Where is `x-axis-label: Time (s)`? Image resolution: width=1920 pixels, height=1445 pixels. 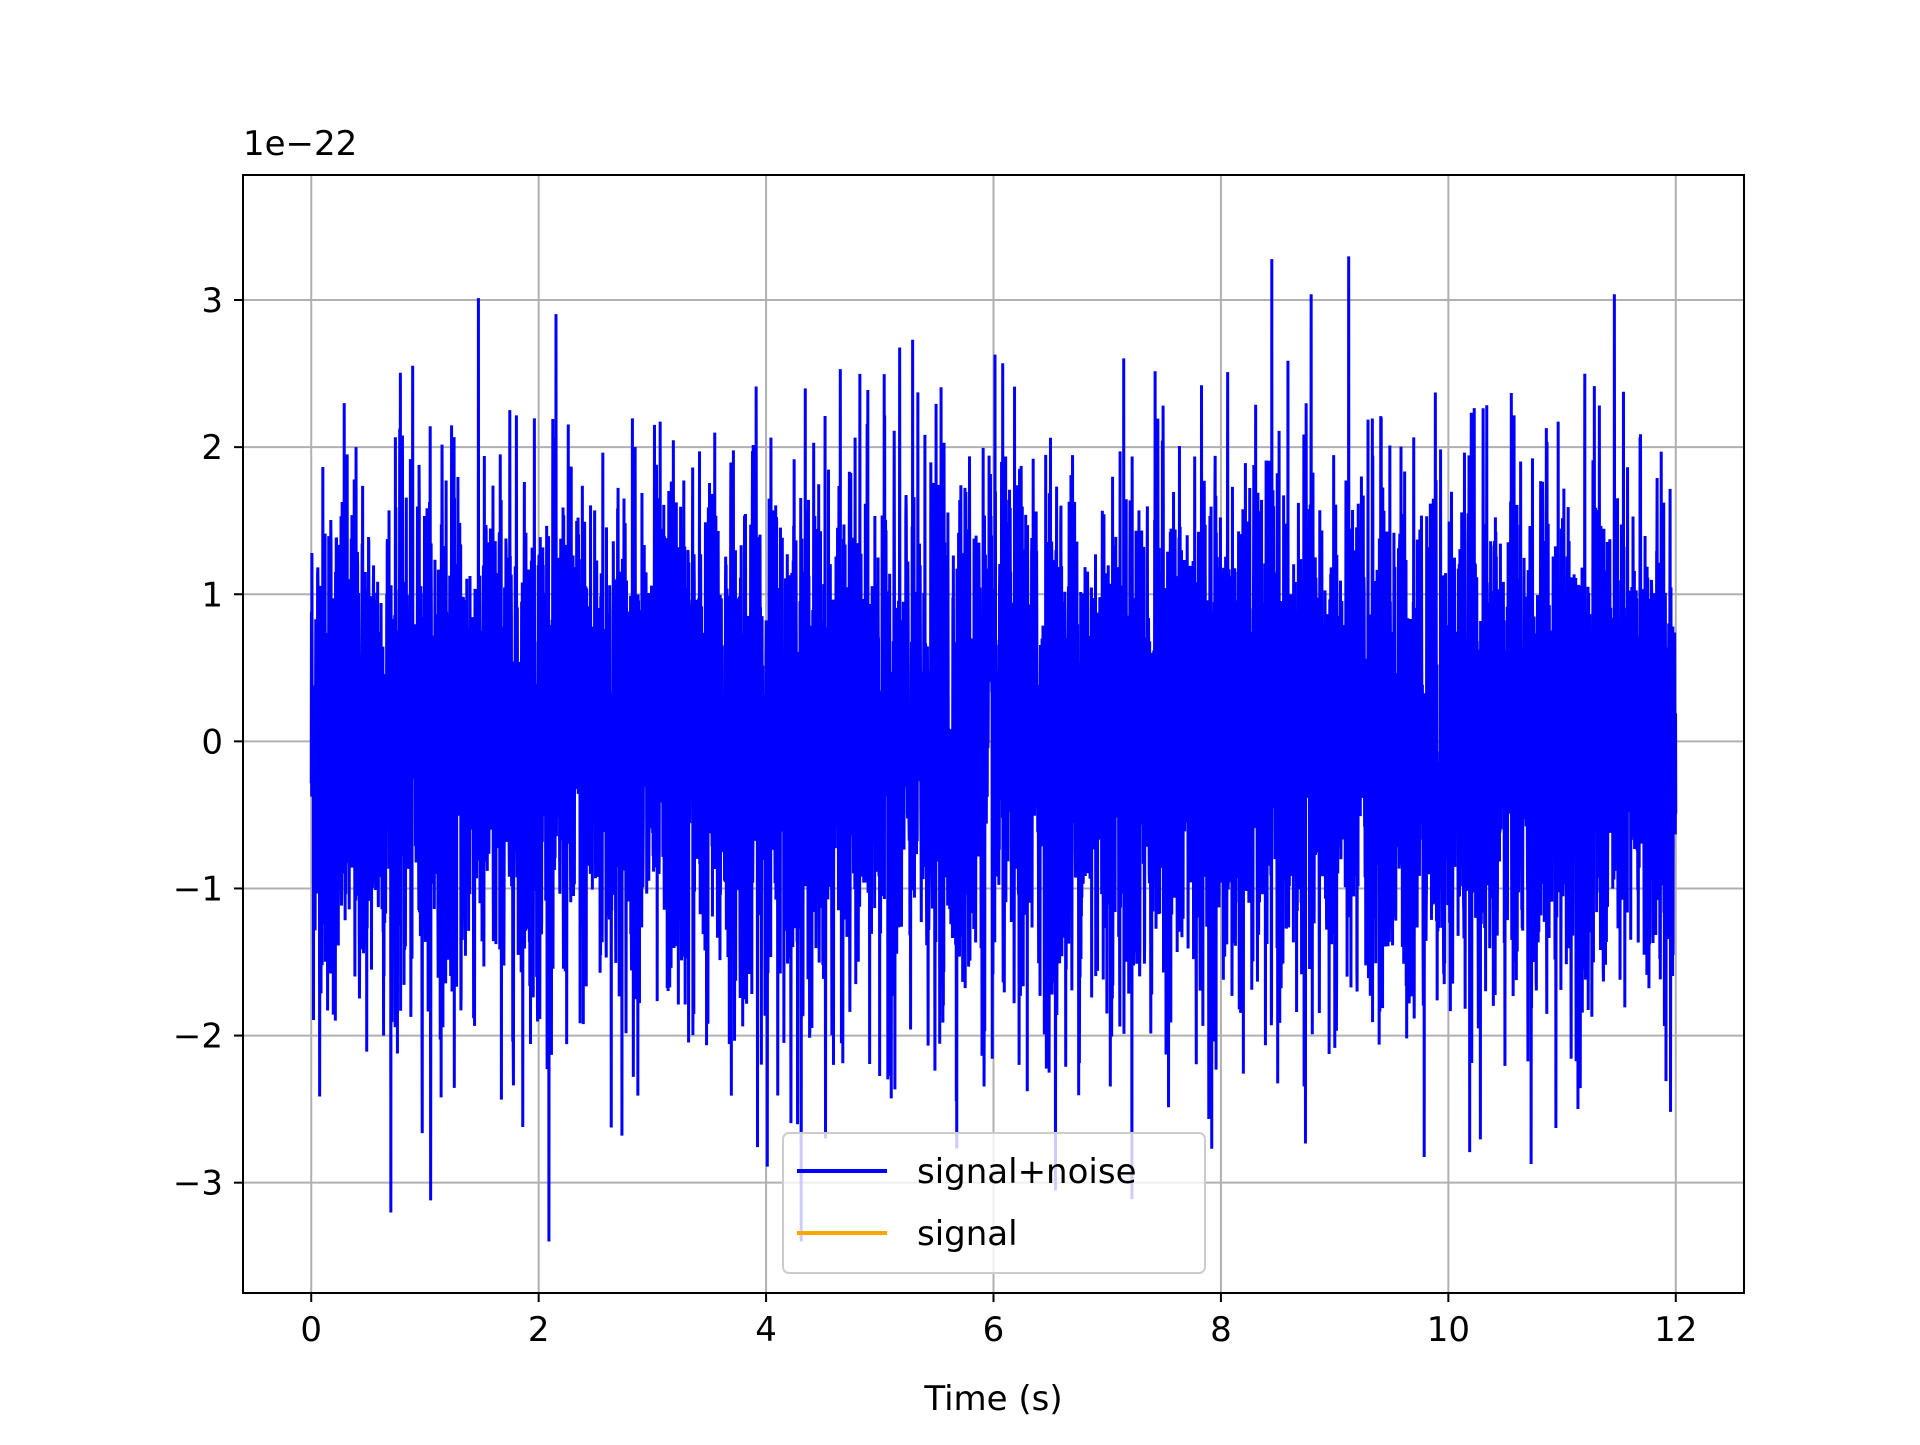
x-axis-label: Time (s) is located at coordinates (992, 1399).